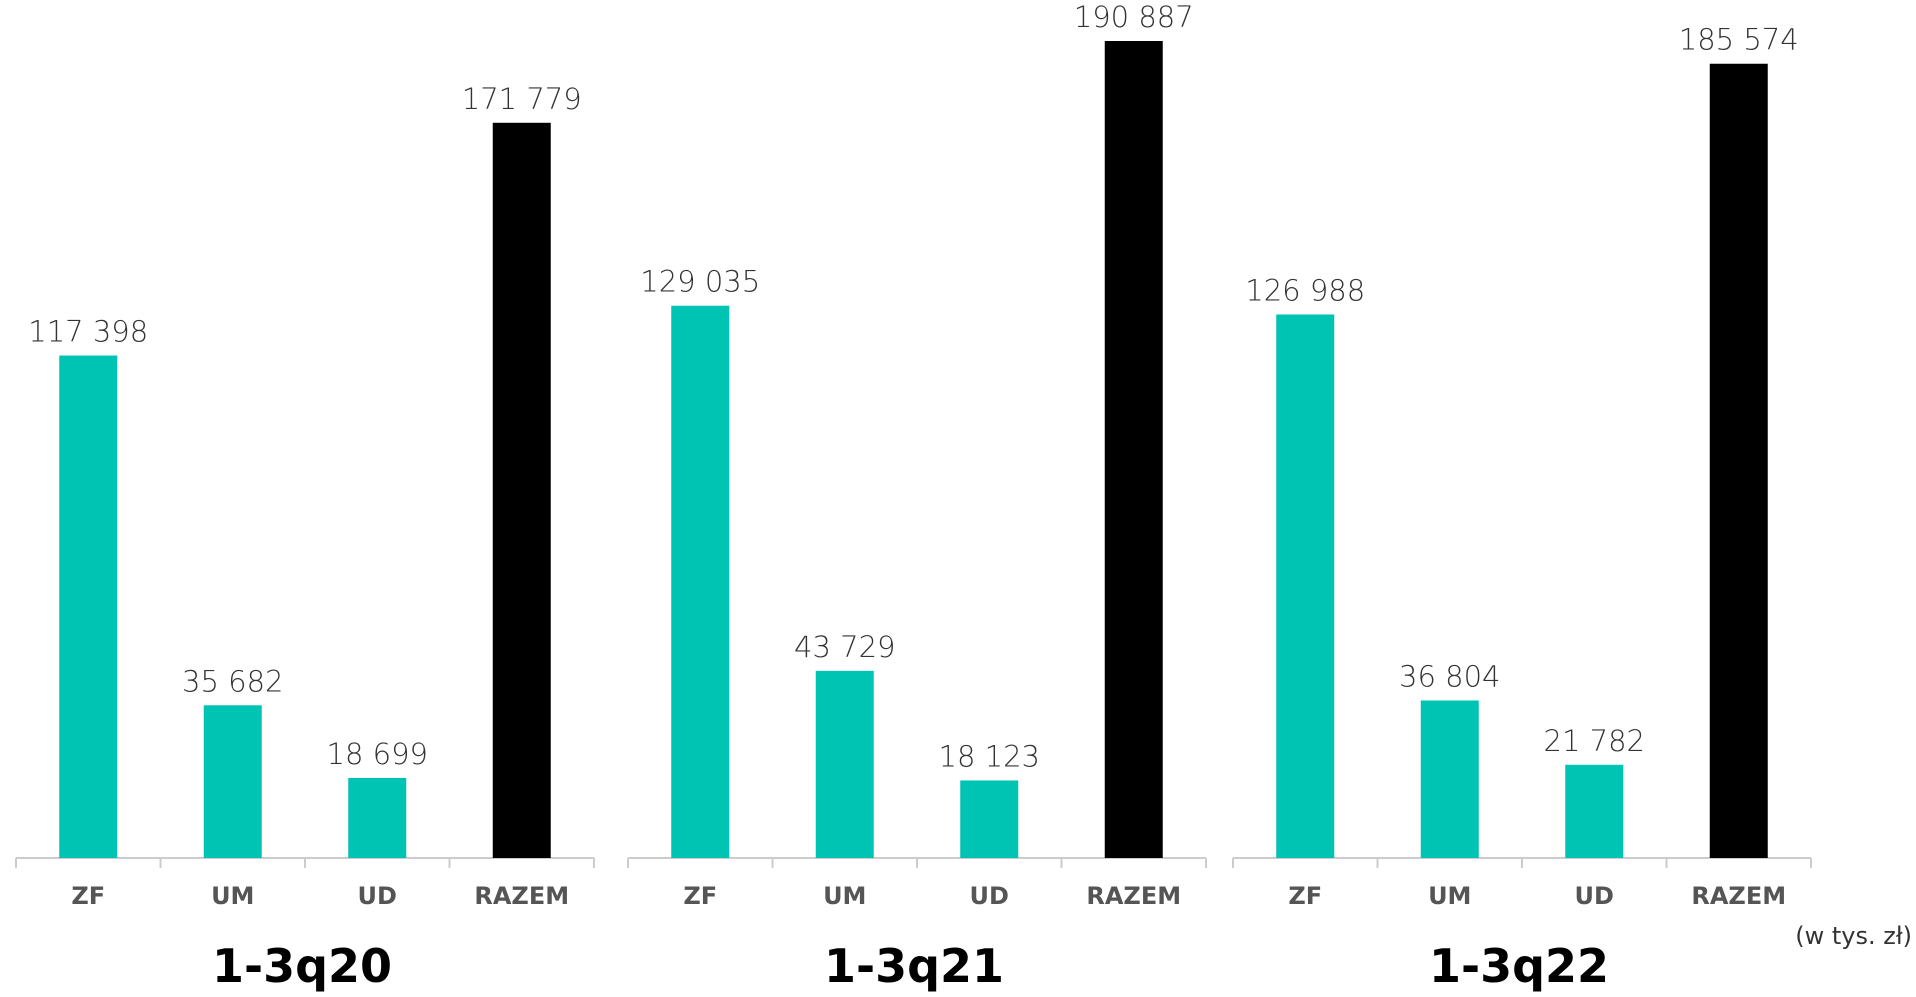 Image resolution: width=1916 pixels, height=997 pixels. What do you see at coordinates (232, 781) in the screenshot?
I see `bar-1-3q20-um` at bounding box center [232, 781].